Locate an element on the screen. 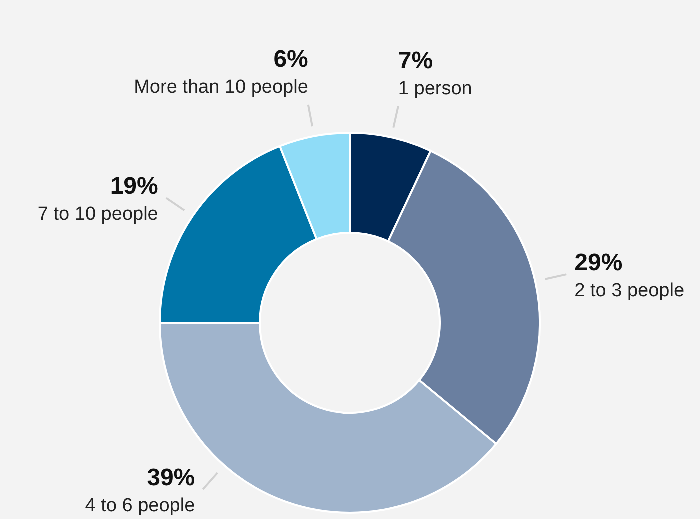 The height and width of the screenshot is (519, 700). slice-label: 4 to 6 people is located at coordinates (140, 506).